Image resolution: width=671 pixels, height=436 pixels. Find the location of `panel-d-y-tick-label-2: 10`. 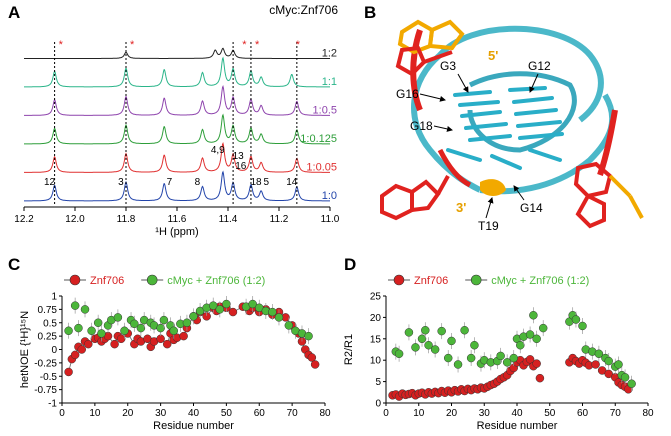

panel-d-y-tick-label-2: 10 is located at coordinates (376, 361).